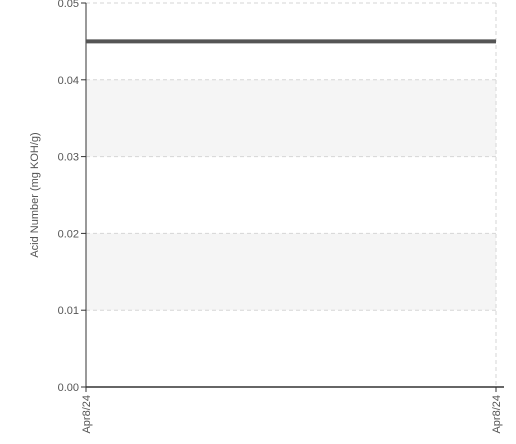 The height and width of the screenshot is (444, 516). I want to click on y-axis-ticks: 0.00 0.01 0.02 0.03 0.04 0.05, so click(72, 197).